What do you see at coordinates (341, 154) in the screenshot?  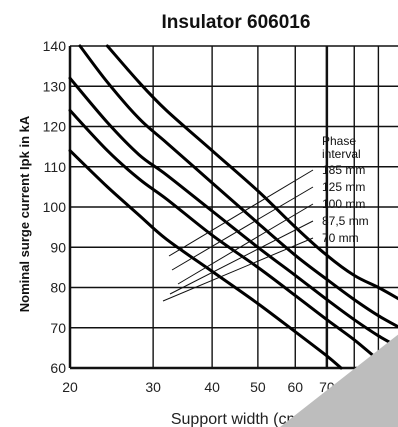 I see `legend-title: interval` at bounding box center [341, 154].